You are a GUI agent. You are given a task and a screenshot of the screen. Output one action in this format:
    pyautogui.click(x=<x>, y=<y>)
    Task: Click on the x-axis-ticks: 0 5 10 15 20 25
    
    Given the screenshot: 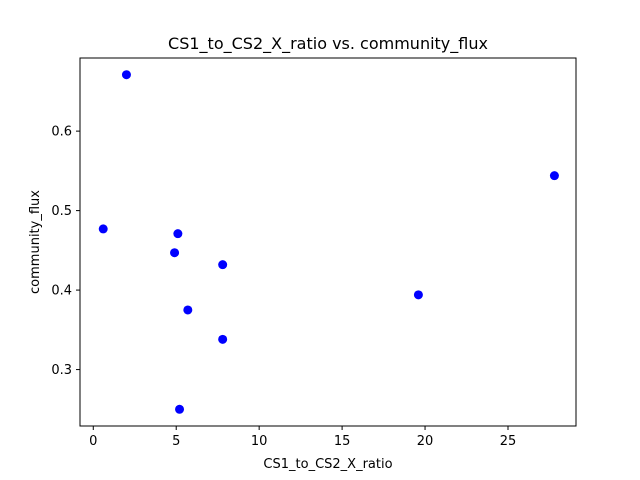 What is the action you would take?
    pyautogui.click(x=302, y=437)
    